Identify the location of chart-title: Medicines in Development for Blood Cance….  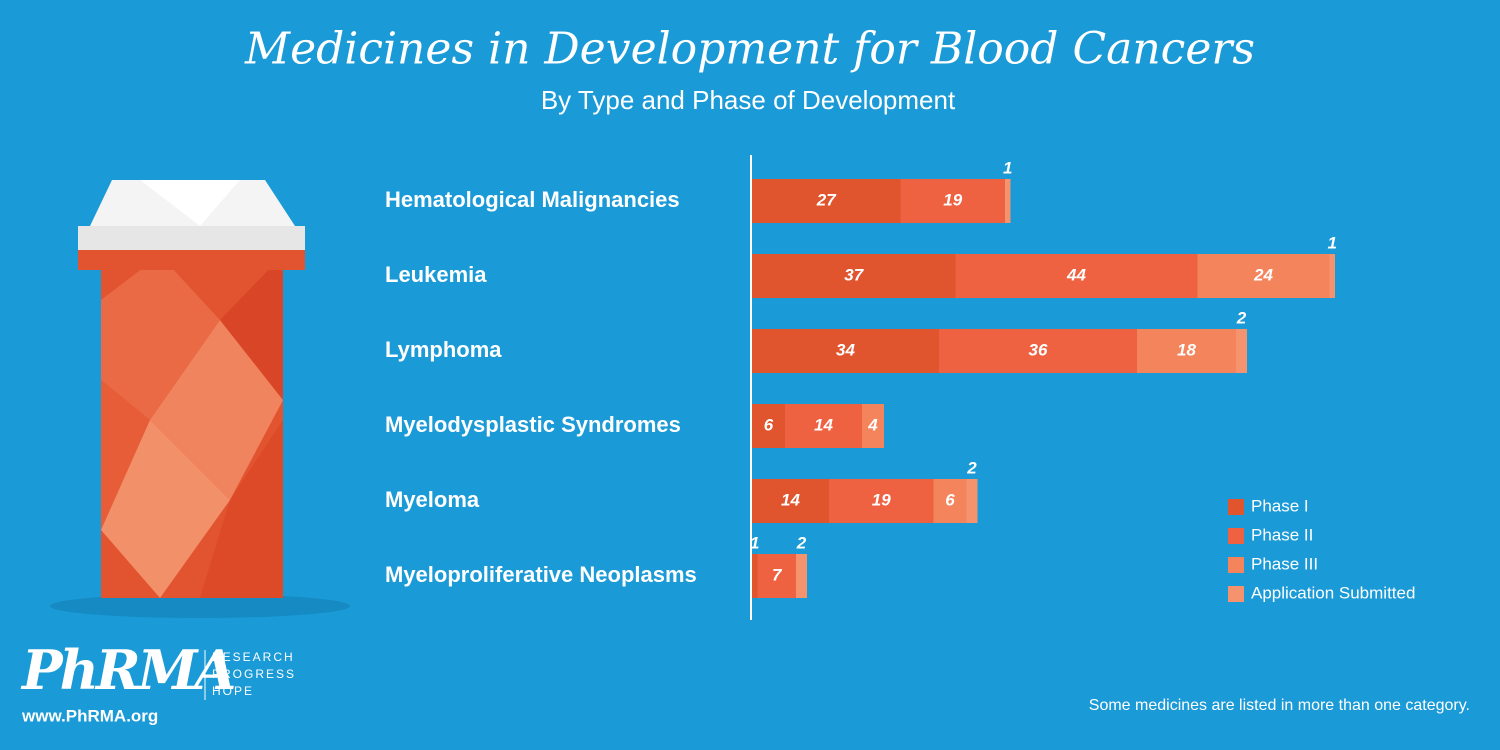
(749, 49).